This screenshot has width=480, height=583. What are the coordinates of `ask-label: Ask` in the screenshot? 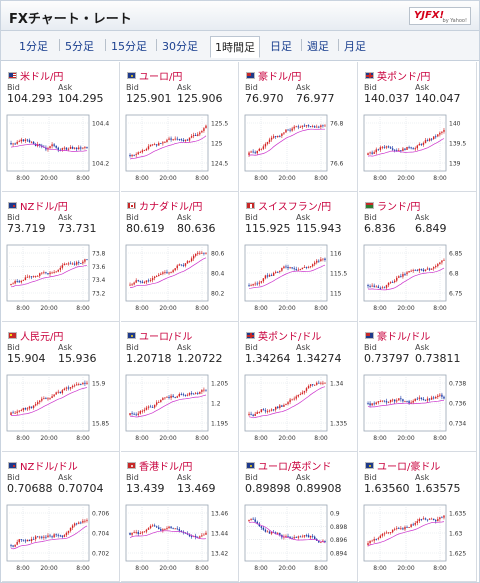 It's located at (65, 347).